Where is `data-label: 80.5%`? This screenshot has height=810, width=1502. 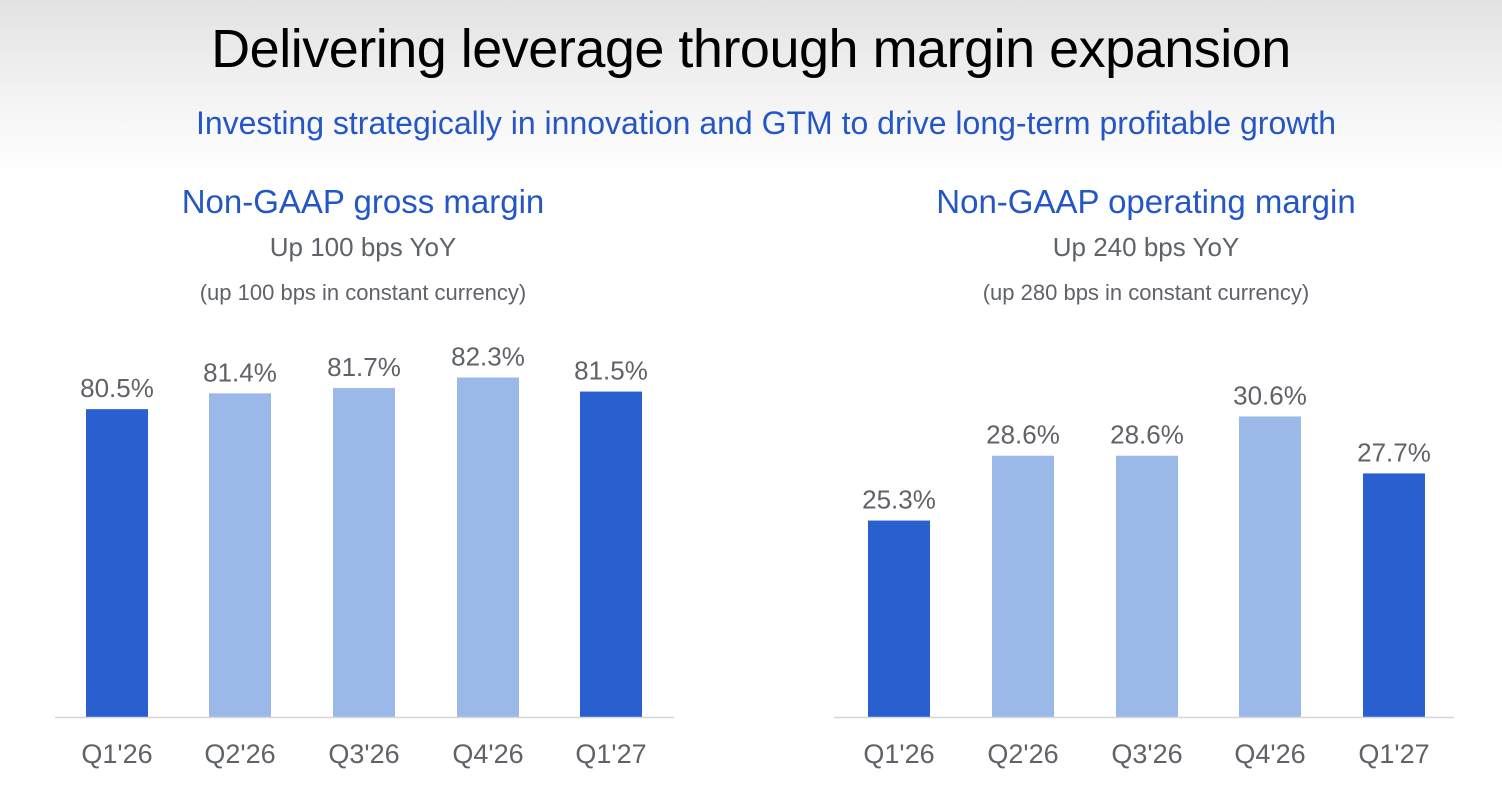
data-label: 80.5% is located at coordinates (117, 388).